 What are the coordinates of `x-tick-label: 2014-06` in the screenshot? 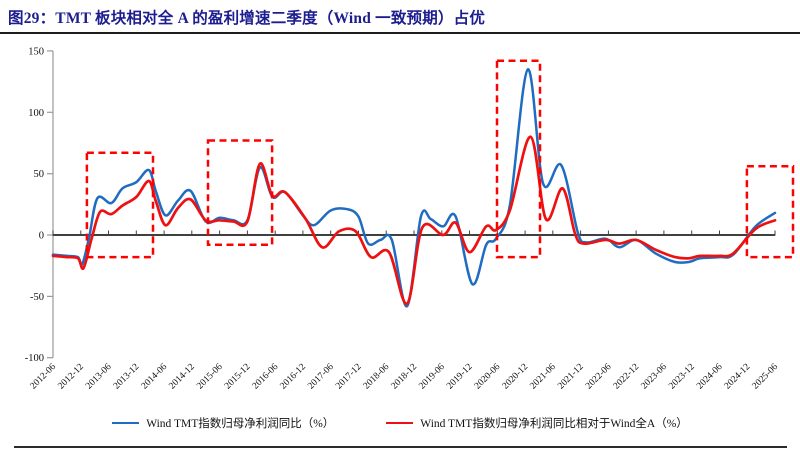 It's located at (155, 377).